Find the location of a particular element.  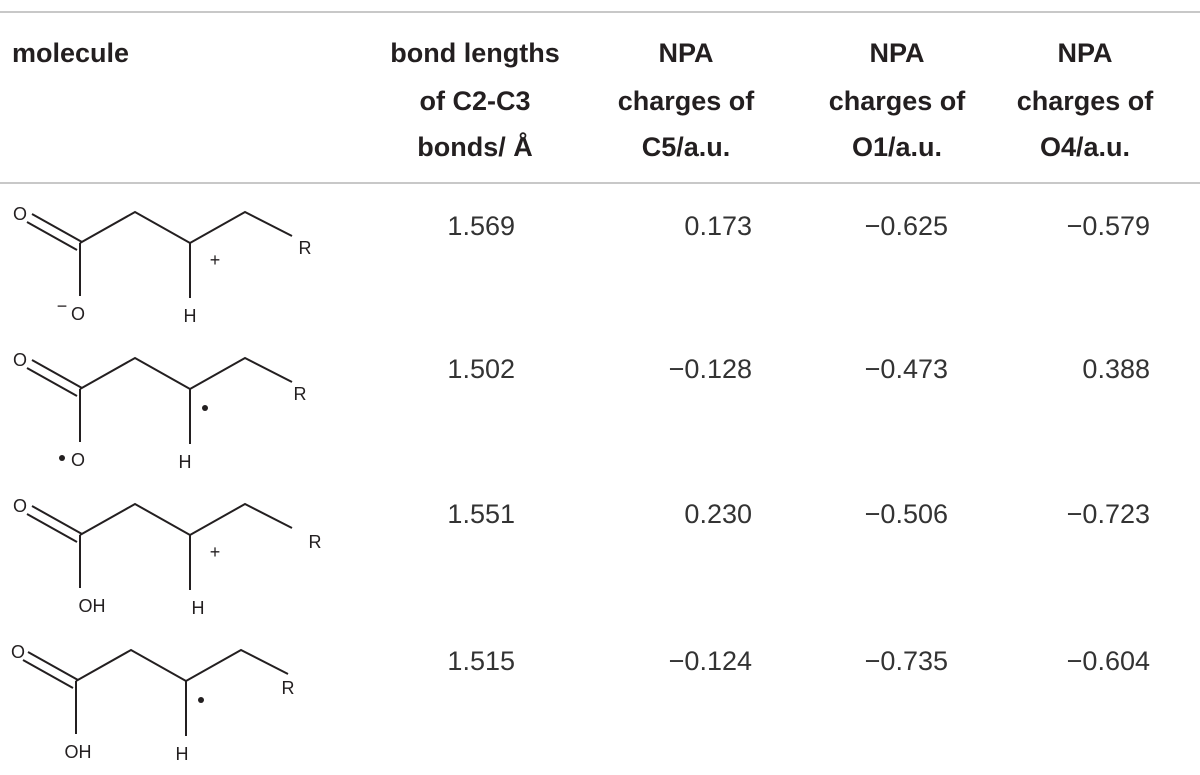

cell-value: 0.173 is located at coordinates (718, 226).